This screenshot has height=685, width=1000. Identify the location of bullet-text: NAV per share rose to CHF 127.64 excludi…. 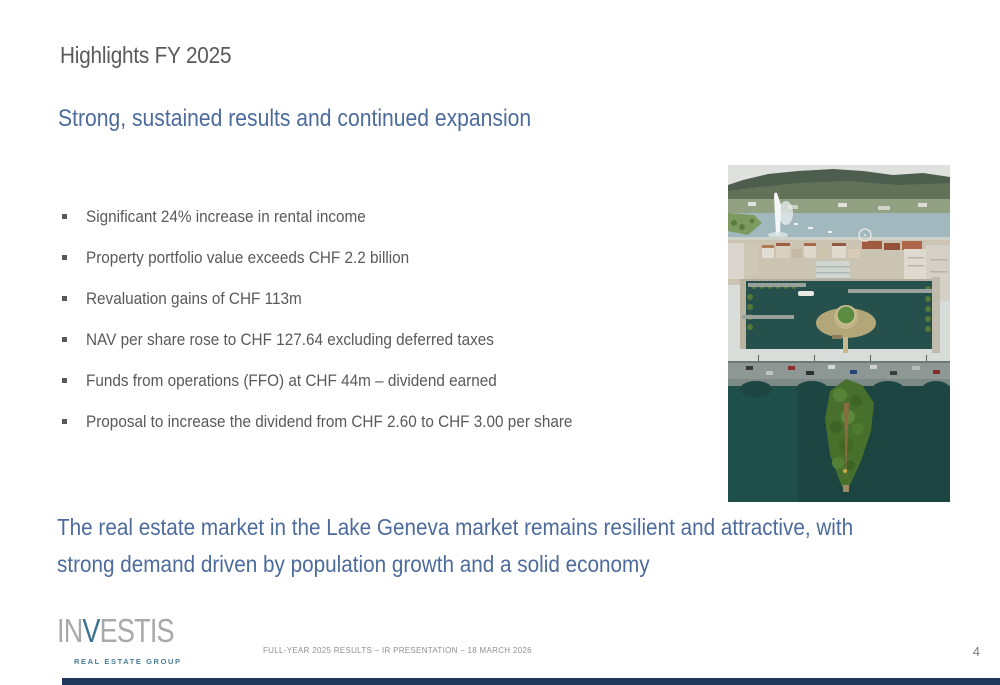
(290, 339).